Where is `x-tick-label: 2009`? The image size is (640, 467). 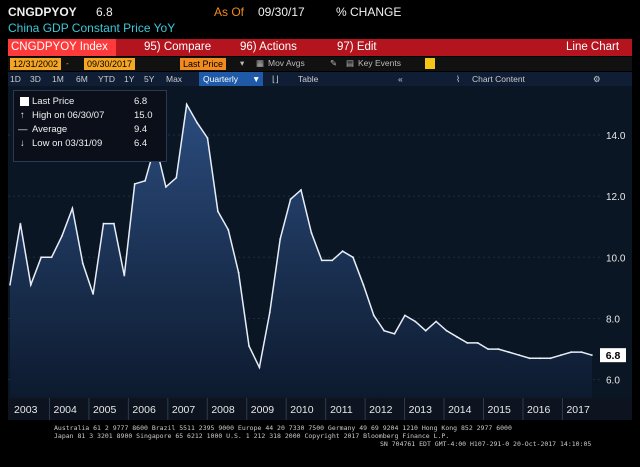
x-tick-label: 2009 is located at coordinates (263, 410).